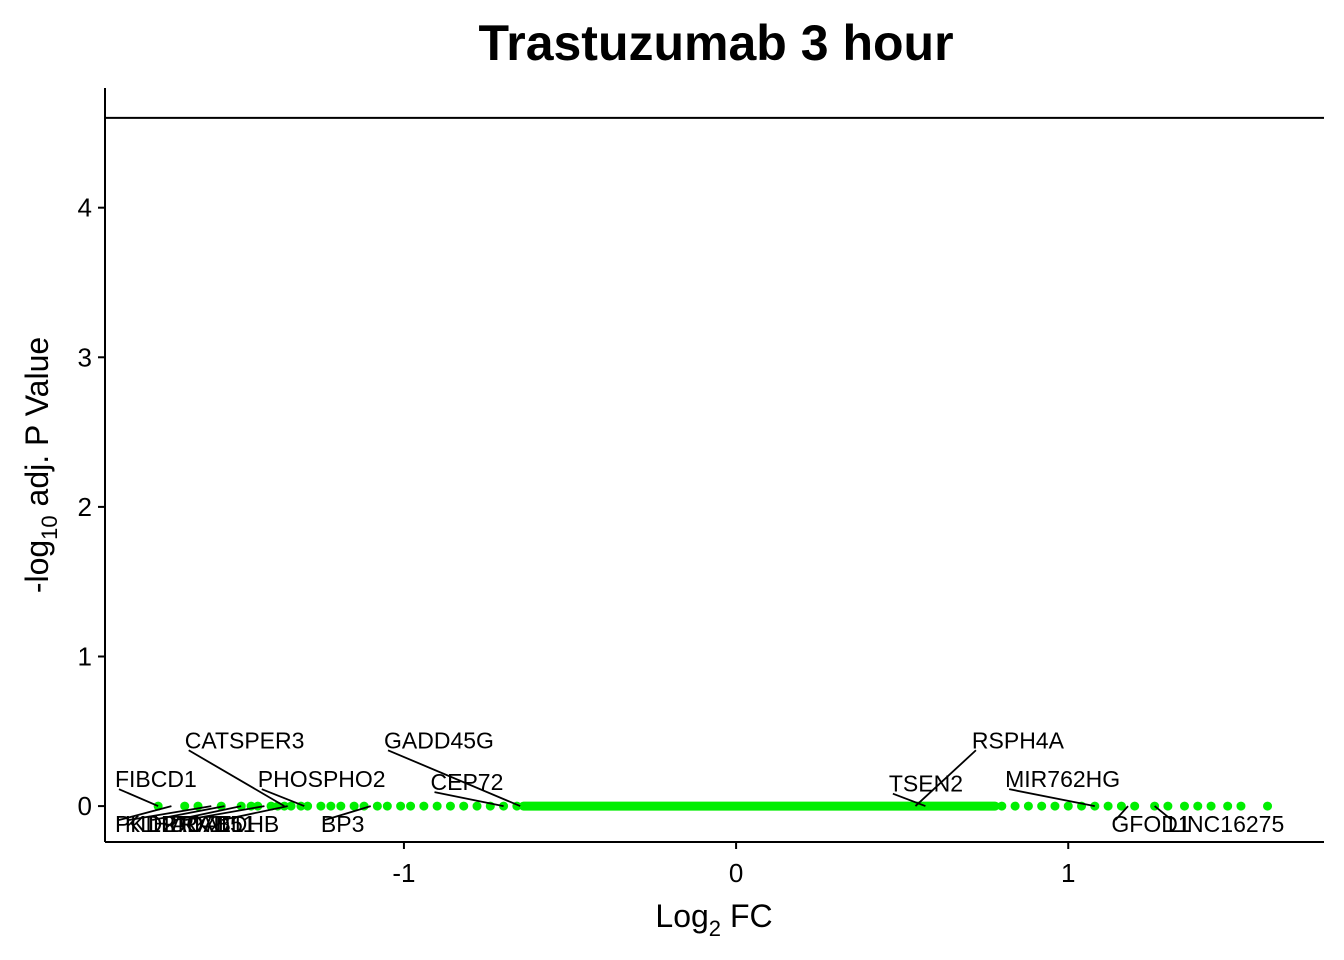 The image size is (1344, 960). Describe the element at coordinates (1226, 824) in the screenshot. I see `gene-label: LINC16275` at that location.